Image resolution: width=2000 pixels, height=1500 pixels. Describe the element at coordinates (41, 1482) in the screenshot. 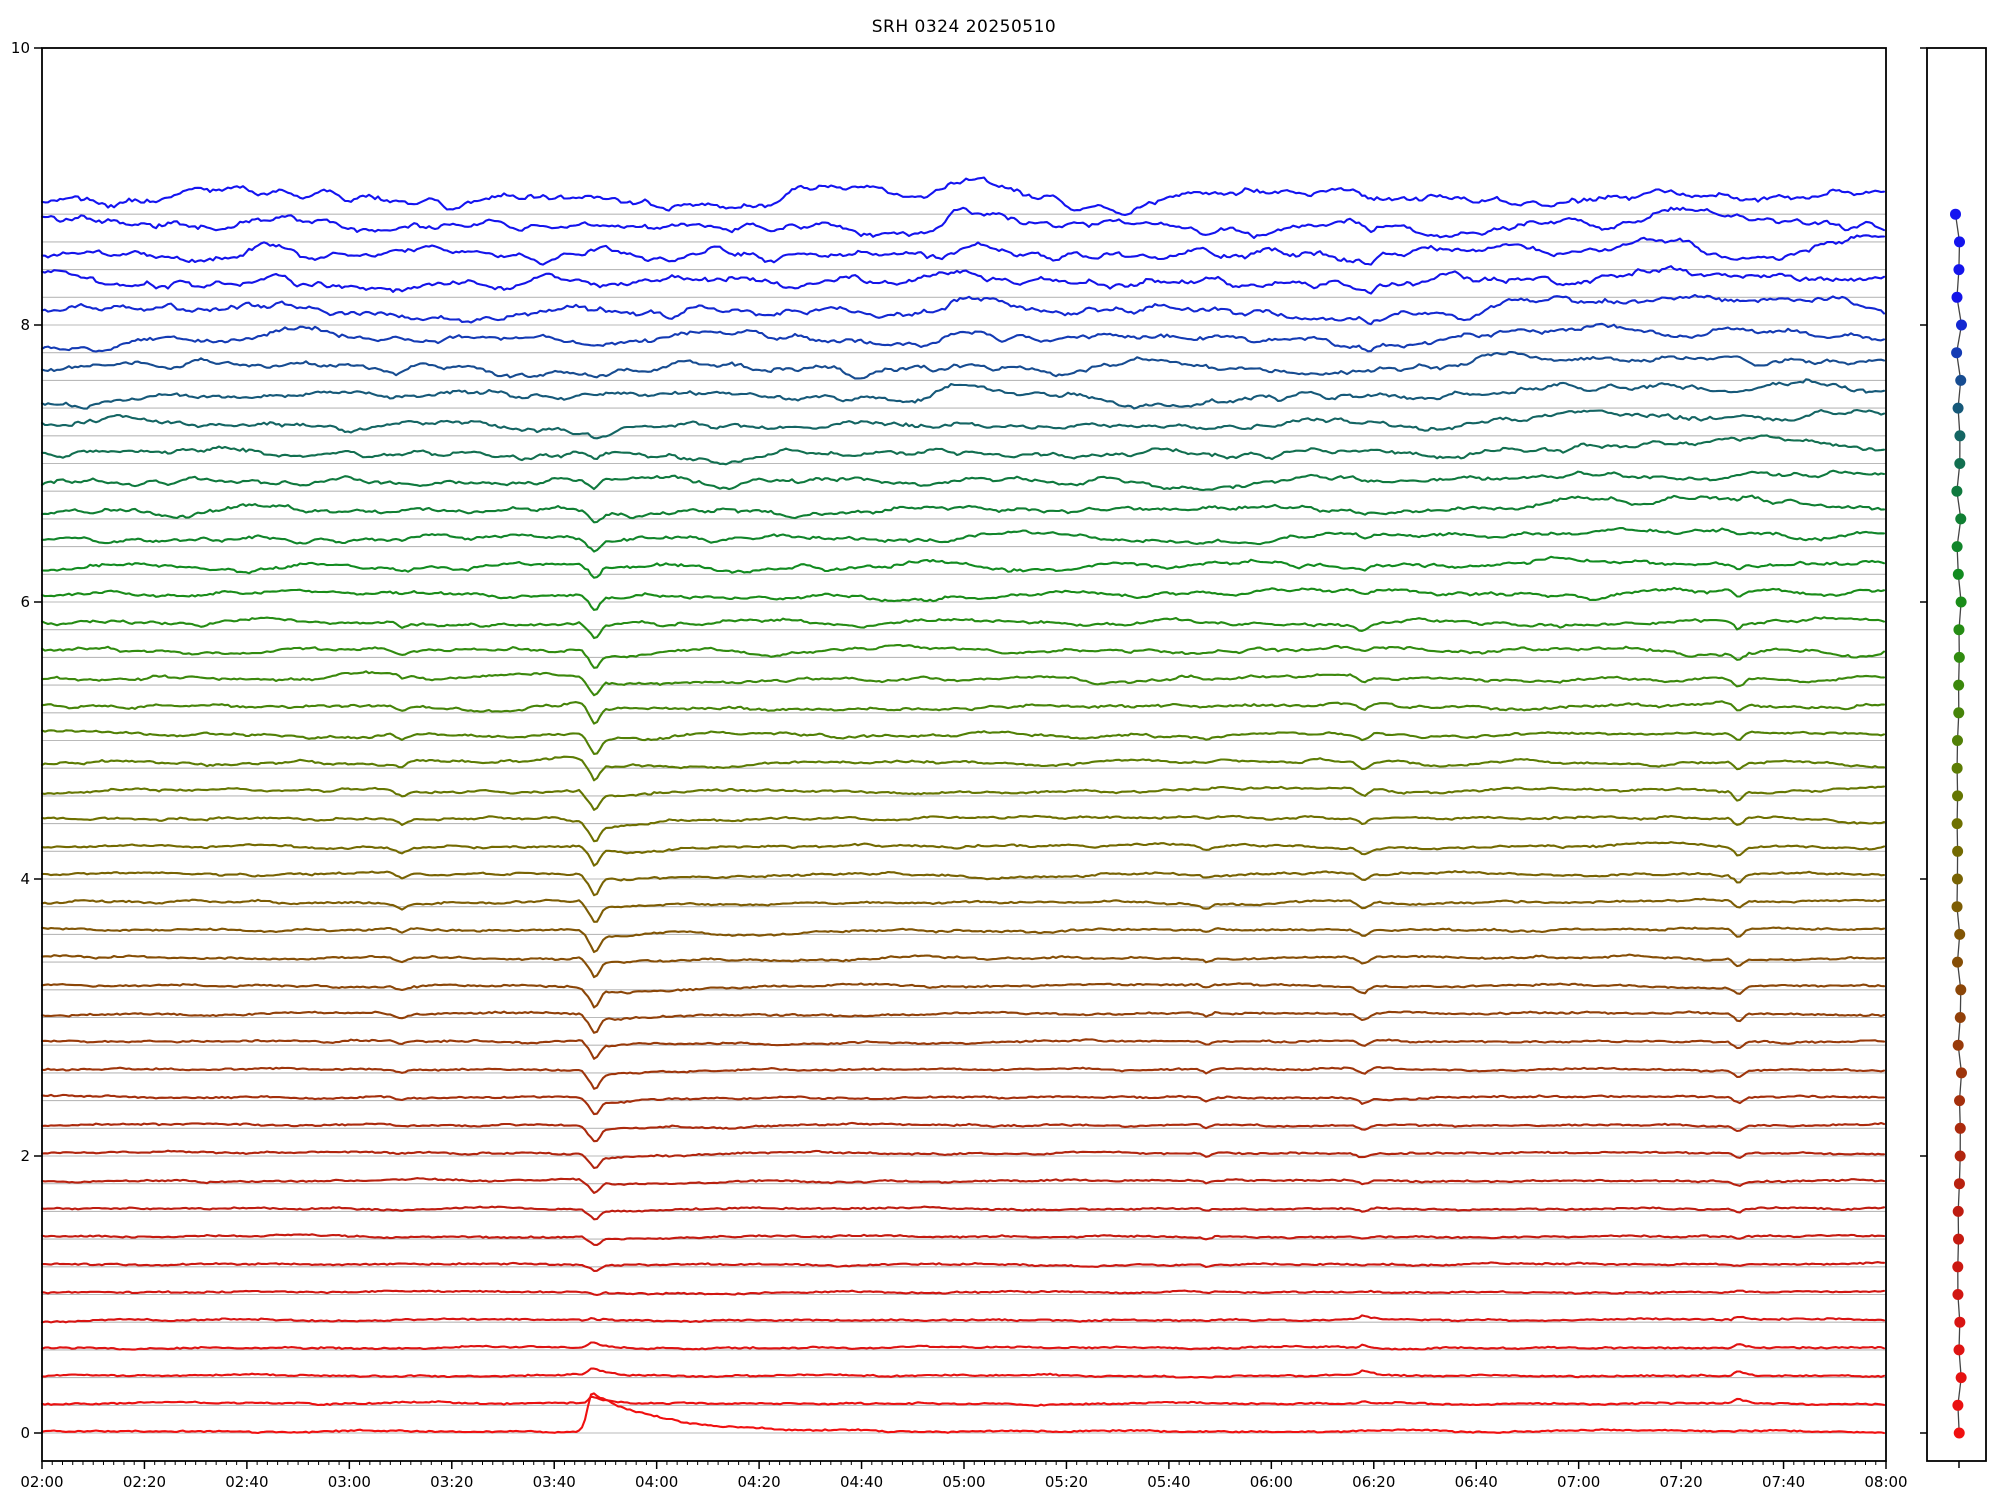

I see `x-tick-label: 02:00` at that location.